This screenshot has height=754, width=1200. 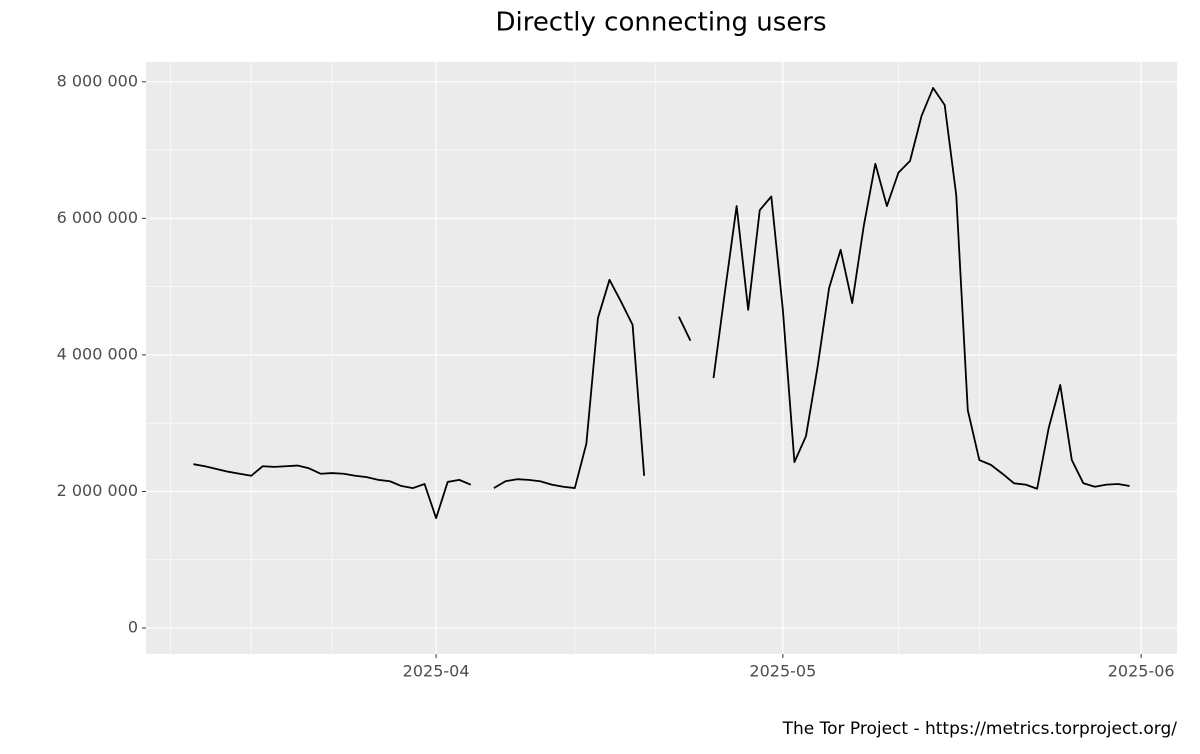 I want to click on y-tick-label: 8 000 000, so click(x=97, y=80).